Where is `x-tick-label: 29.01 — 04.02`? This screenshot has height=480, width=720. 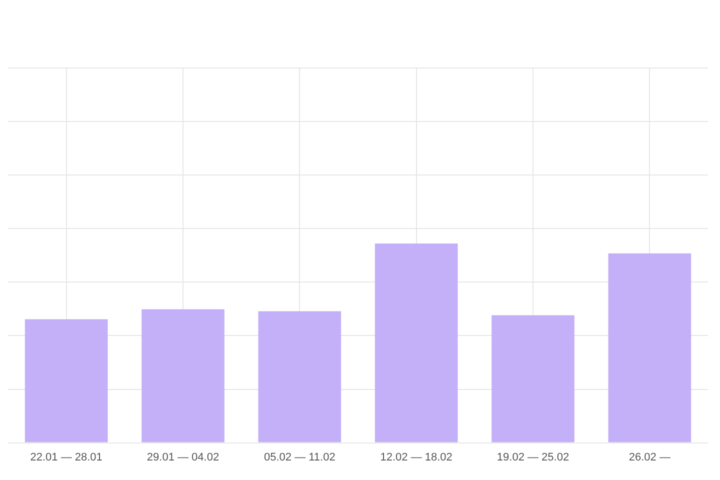 x-tick-label: 29.01 — 04.02 is located at coordinates (183, 457).